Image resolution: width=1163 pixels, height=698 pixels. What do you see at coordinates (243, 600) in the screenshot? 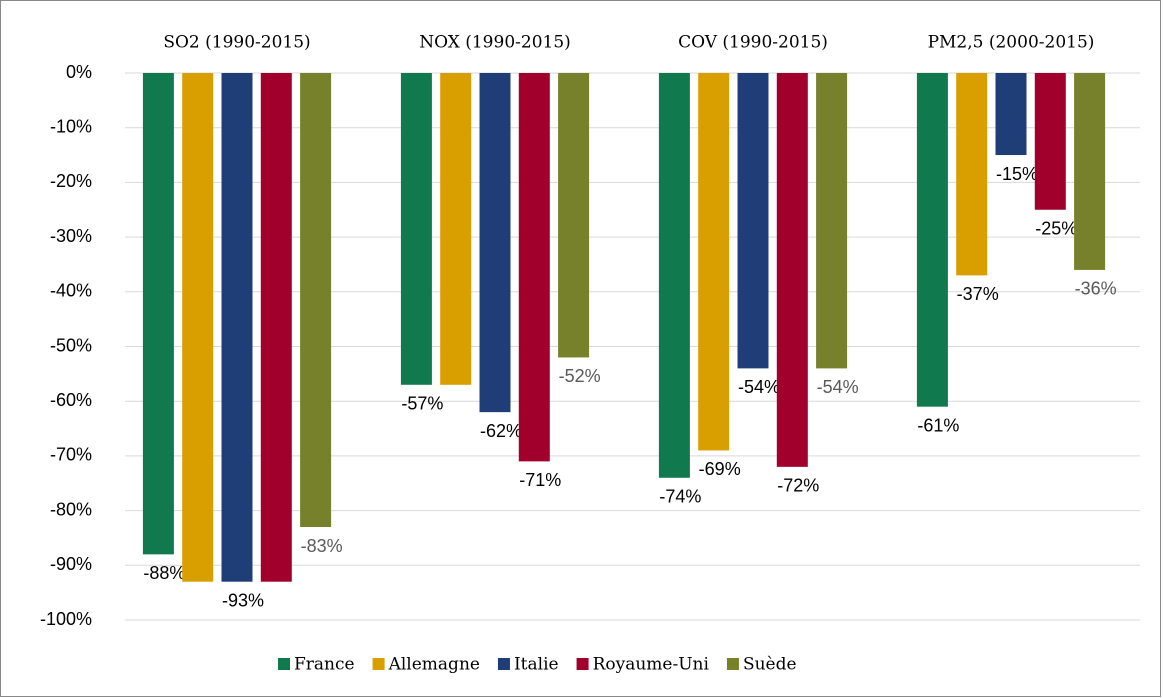
I see `data-label: -93%` at bounding box center [243, 600].